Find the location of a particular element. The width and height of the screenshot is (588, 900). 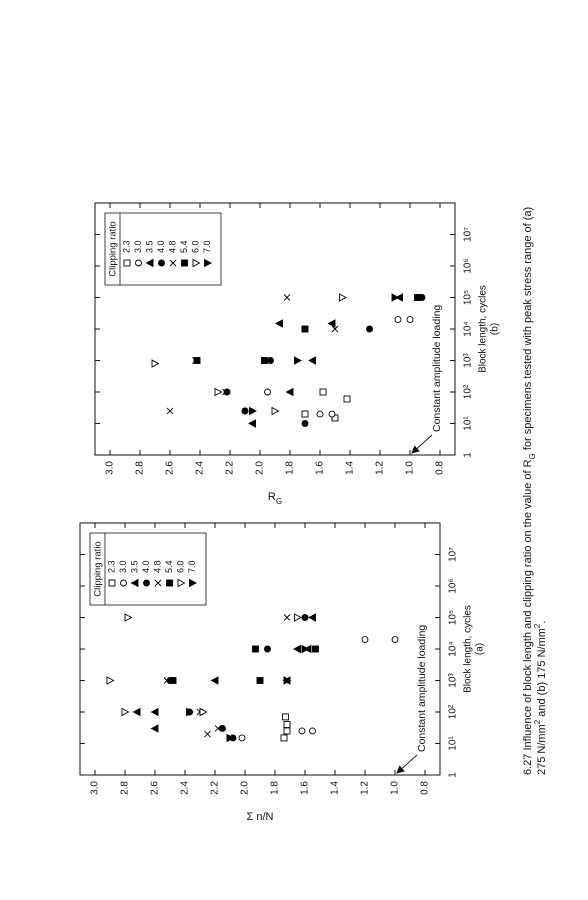

y-axis-label: RG is located at coordinates (275, 498).